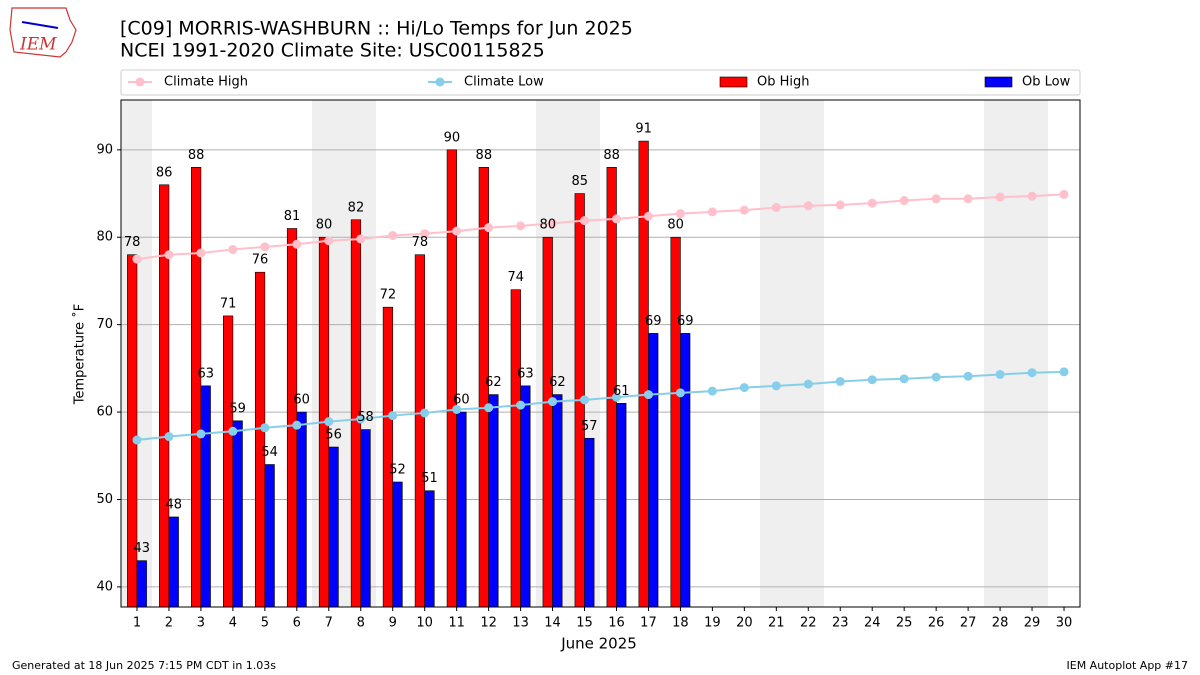 This screenshot has width=1200, height=675. What do you see at coordinates (643, 129) in the screenshot?
I see `data-label: 91` at bounding box center [643, 129].